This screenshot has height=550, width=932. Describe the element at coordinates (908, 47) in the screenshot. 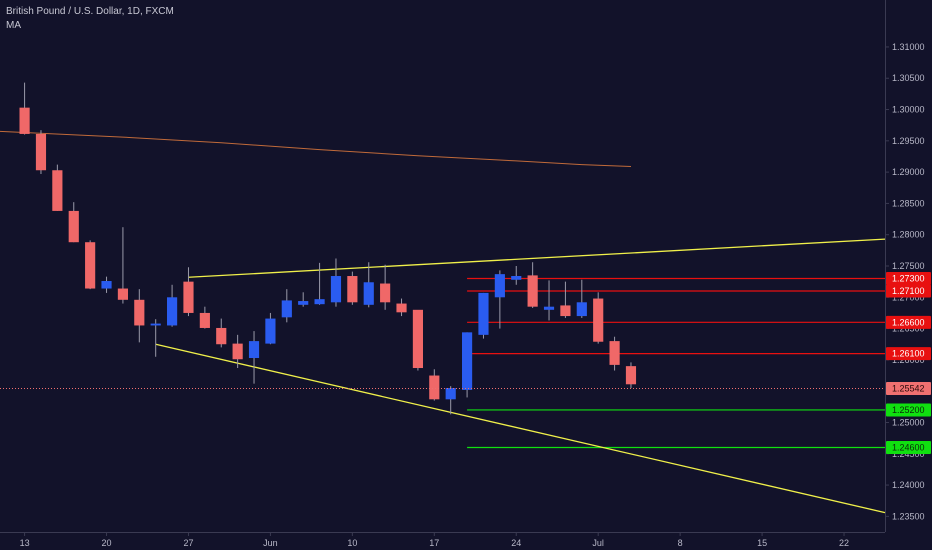

I see `price-tick-label: 1.31000` at that location.